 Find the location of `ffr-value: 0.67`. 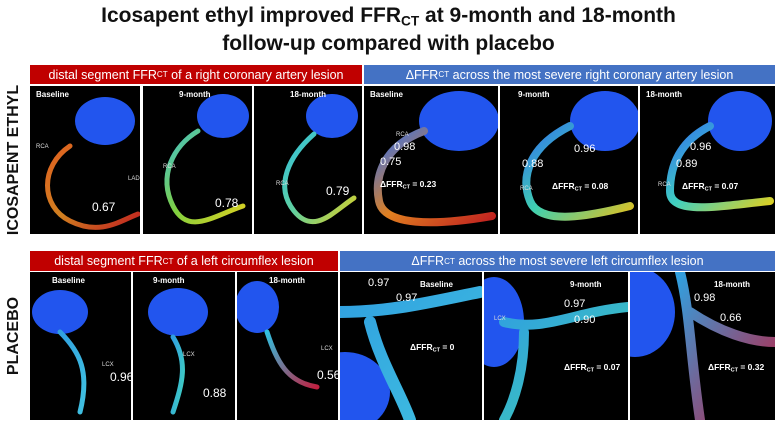

ffr-value: 0.67 is located at coordinates (104, 207).